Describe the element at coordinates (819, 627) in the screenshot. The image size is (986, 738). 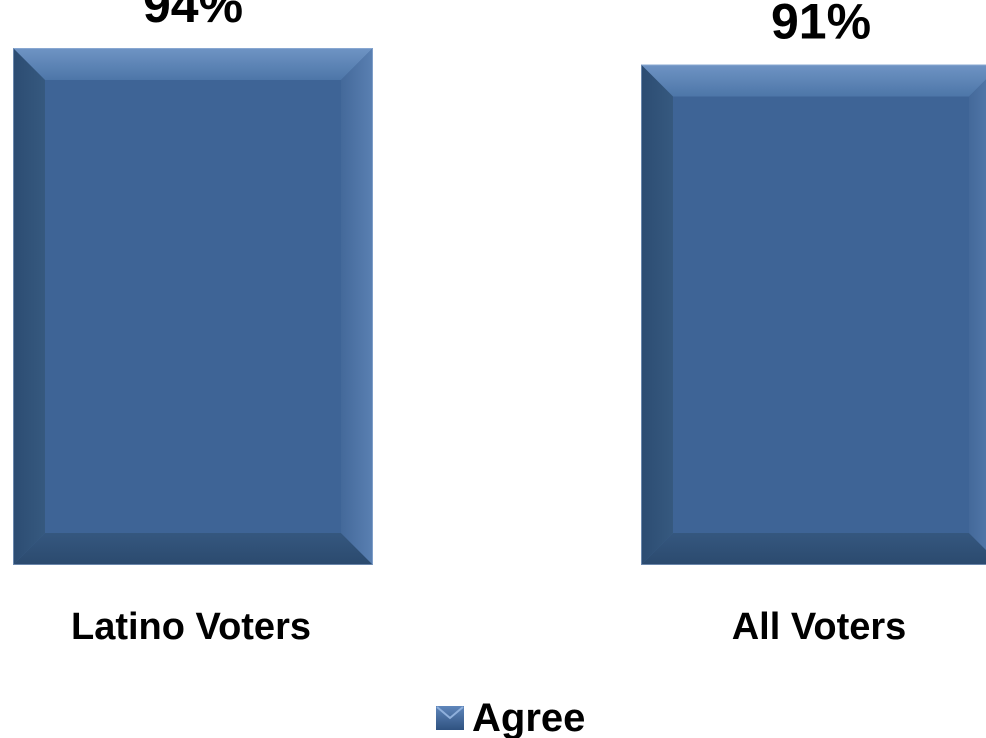
I see `category-label-all-voters: All Voters` at that location.